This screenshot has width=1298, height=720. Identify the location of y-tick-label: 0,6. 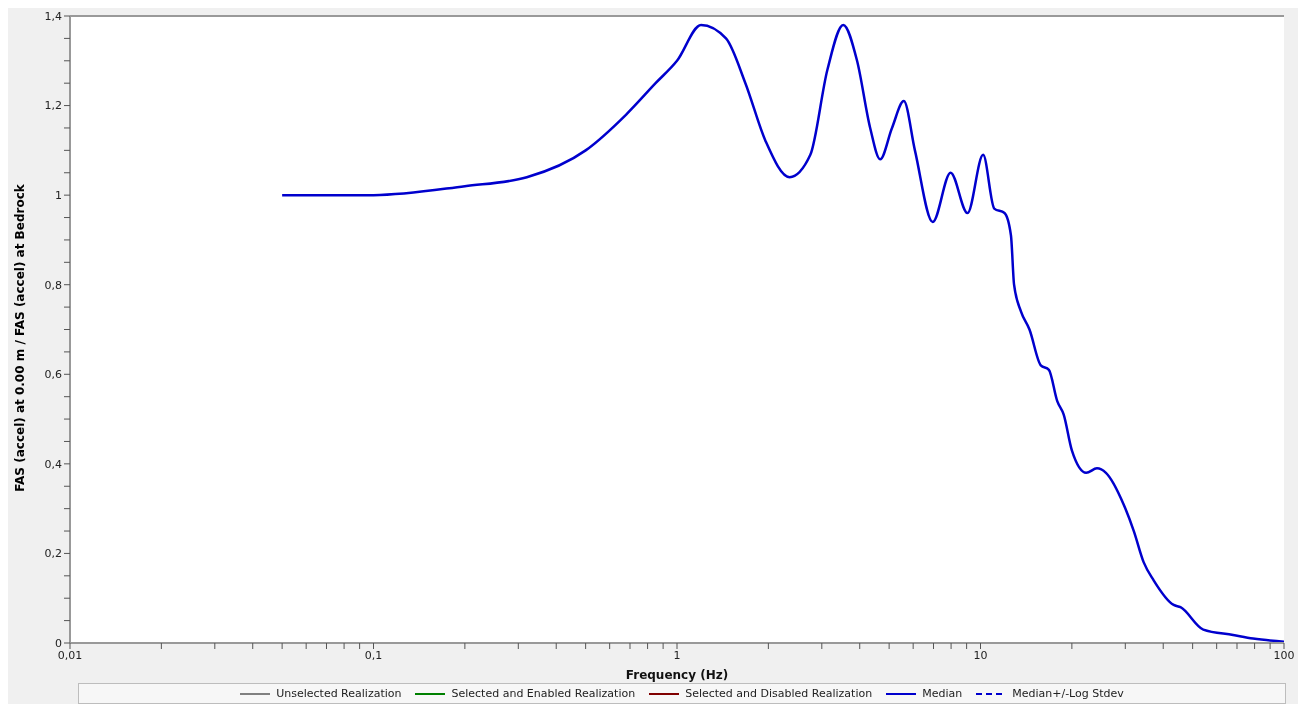
(53, 375).